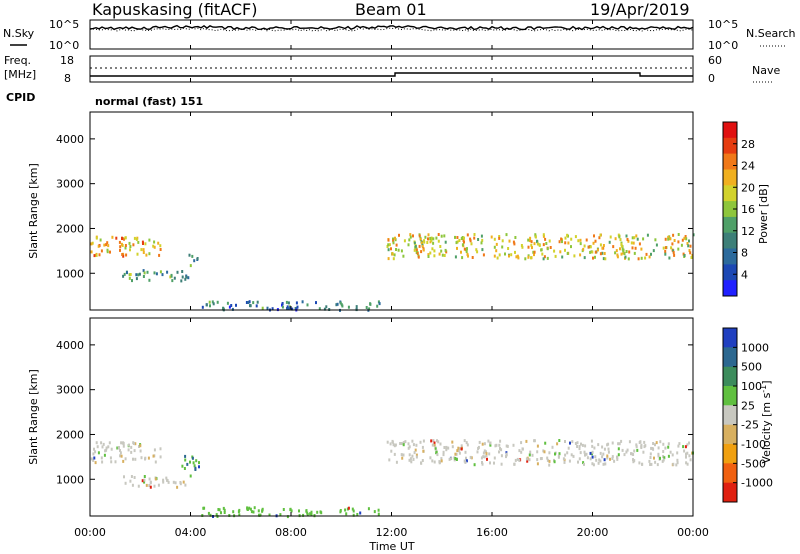 This screenshot has height=554, width=800. Describe the element at coordinates (766, 427) in the screenshot. I see `velocity-scale-label-main: Velocity [m s` at that location.